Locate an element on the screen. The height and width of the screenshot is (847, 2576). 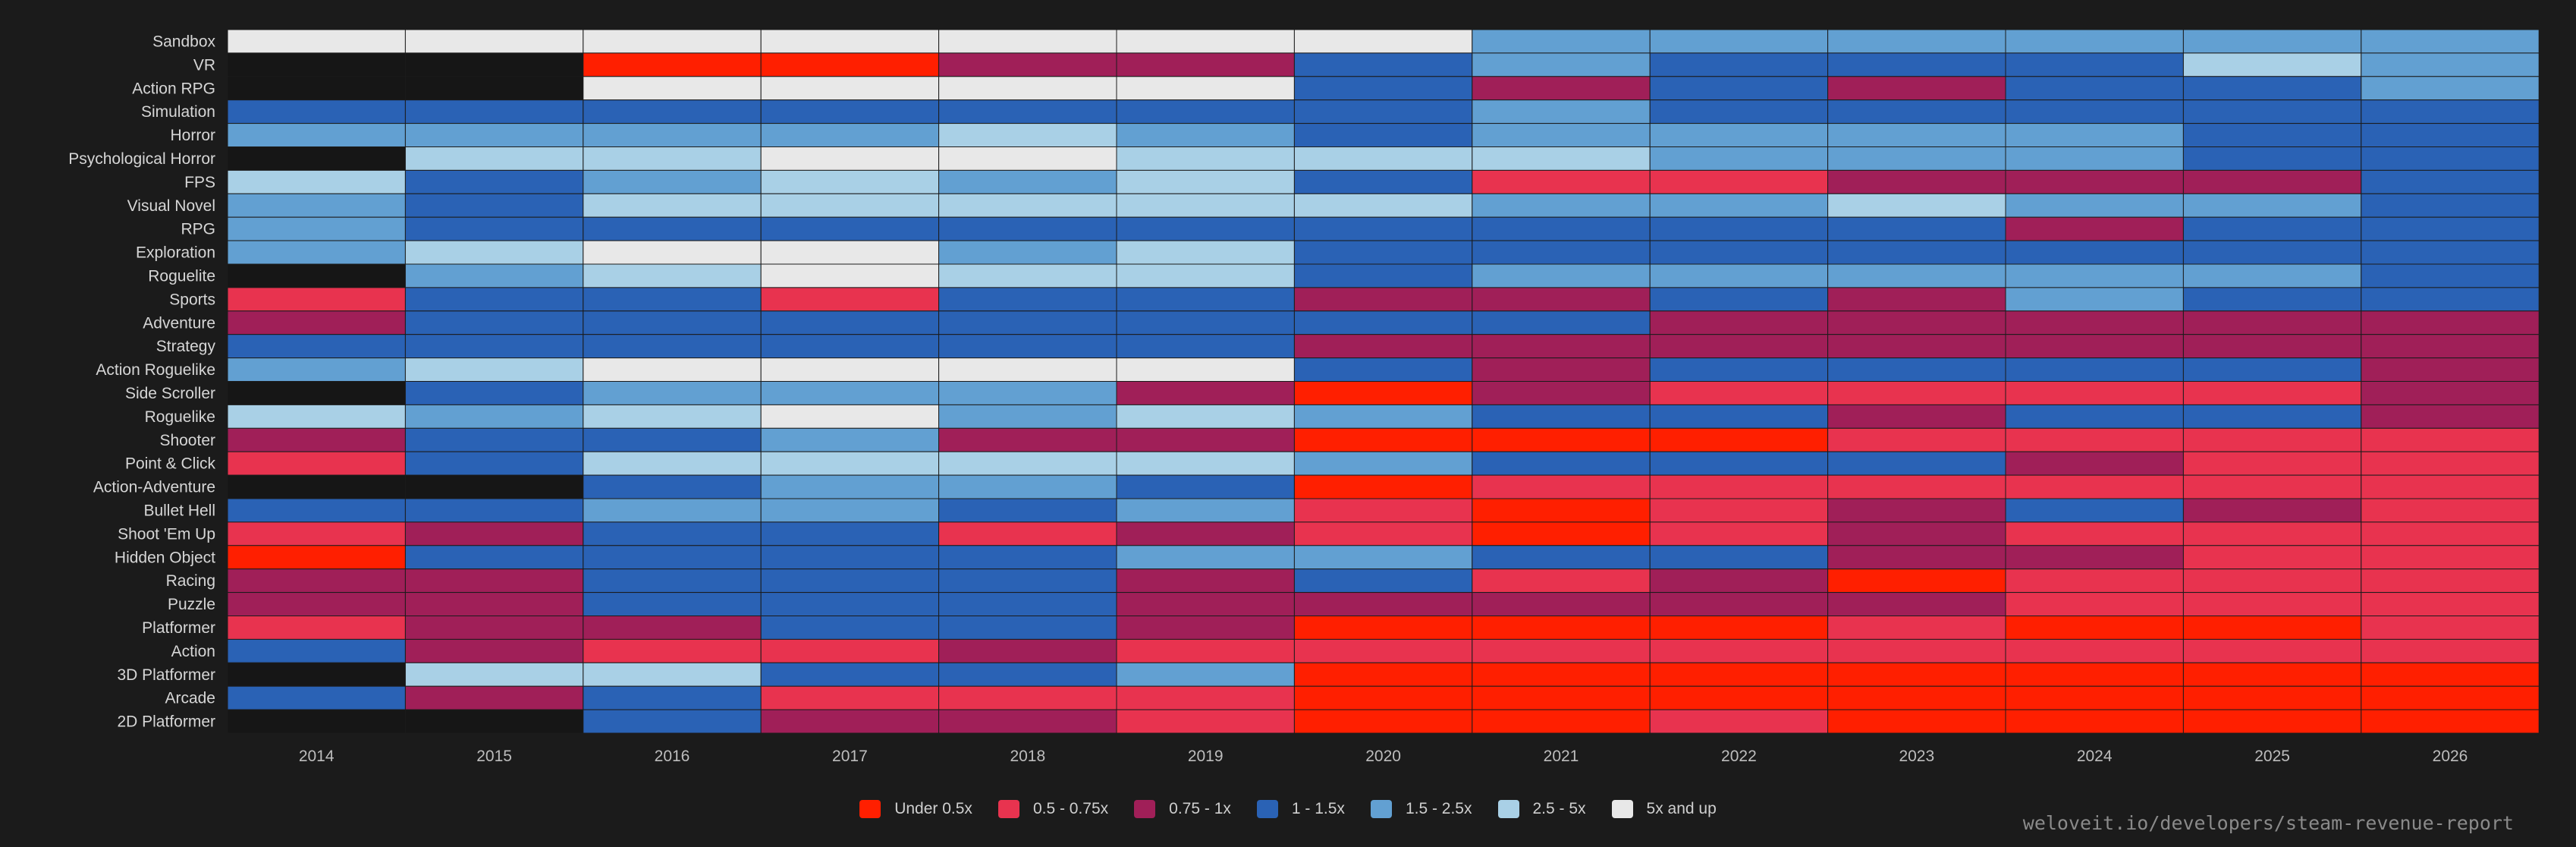
cell-rpg-2020 is located at coordinates (1383, 228).